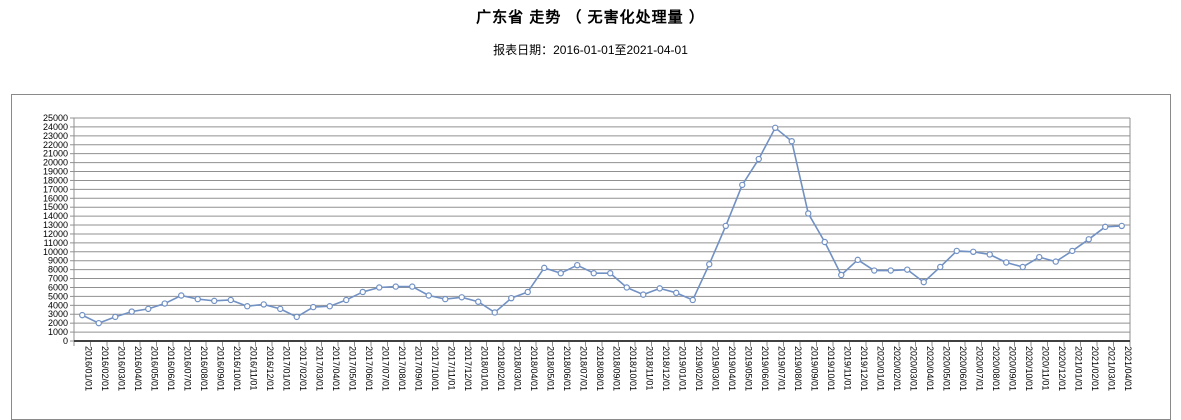 The height and width of the screenshot is (420, 1181). Describe the element at coordinates (847, 368) in the screenshot. I see `x-tick-label: 2019/11/01` at that location.